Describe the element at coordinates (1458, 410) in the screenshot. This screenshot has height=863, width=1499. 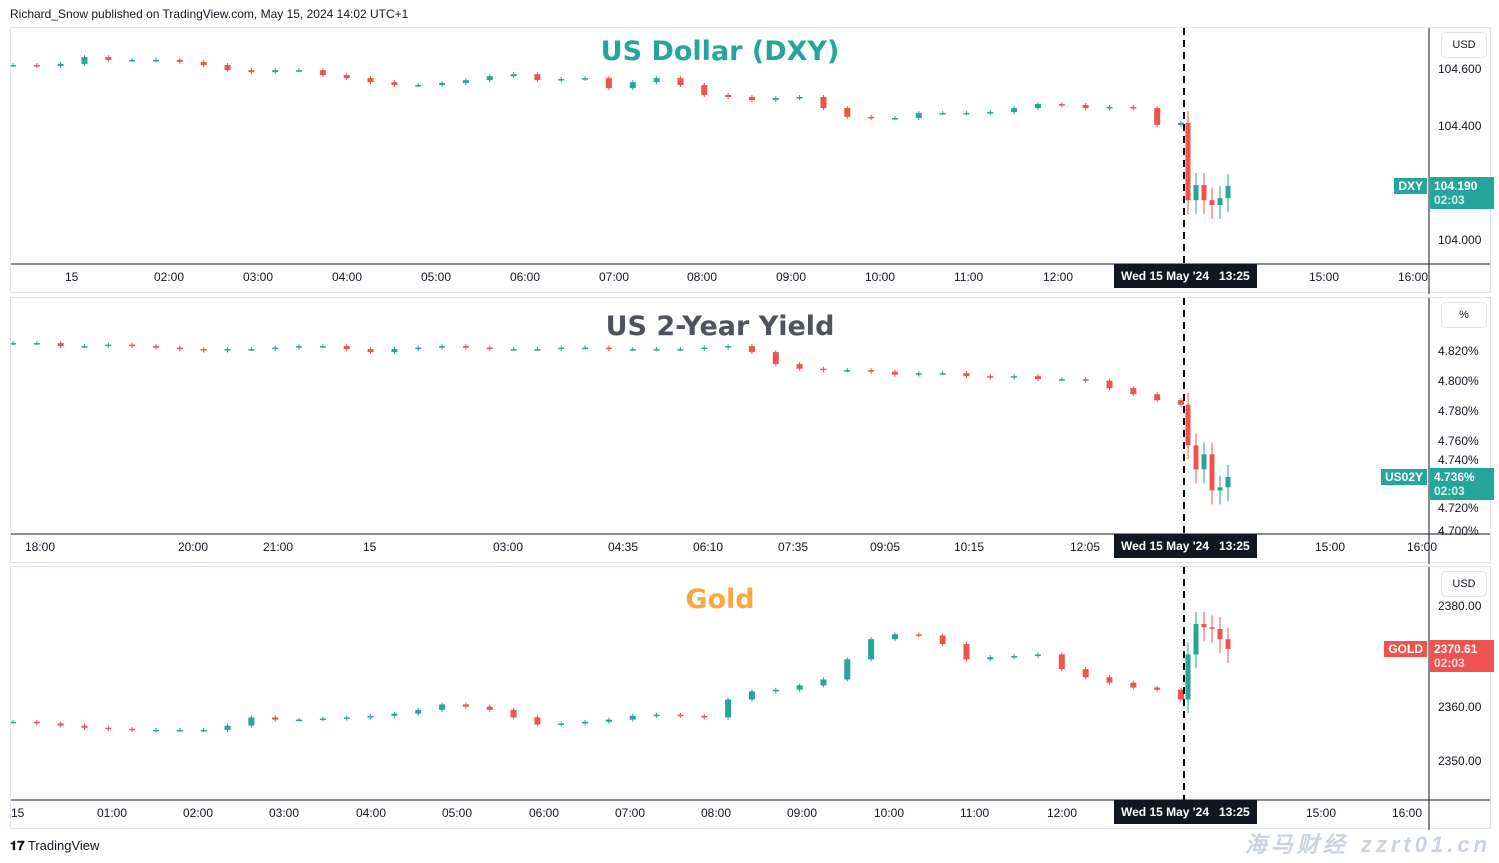
I see `y-tick-label: 4.780%` at that location.